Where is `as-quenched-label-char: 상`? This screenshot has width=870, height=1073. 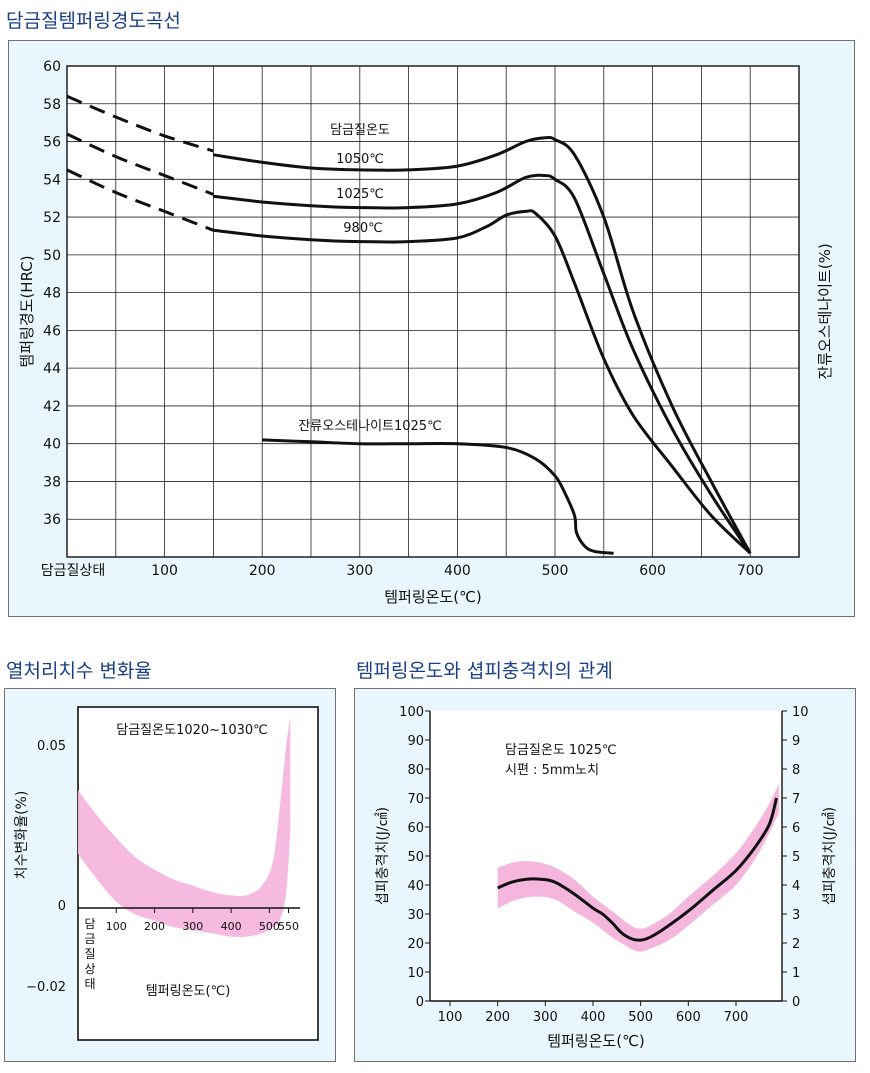 as-quenched-label-char: 상 is located at coordinates (89, 969).